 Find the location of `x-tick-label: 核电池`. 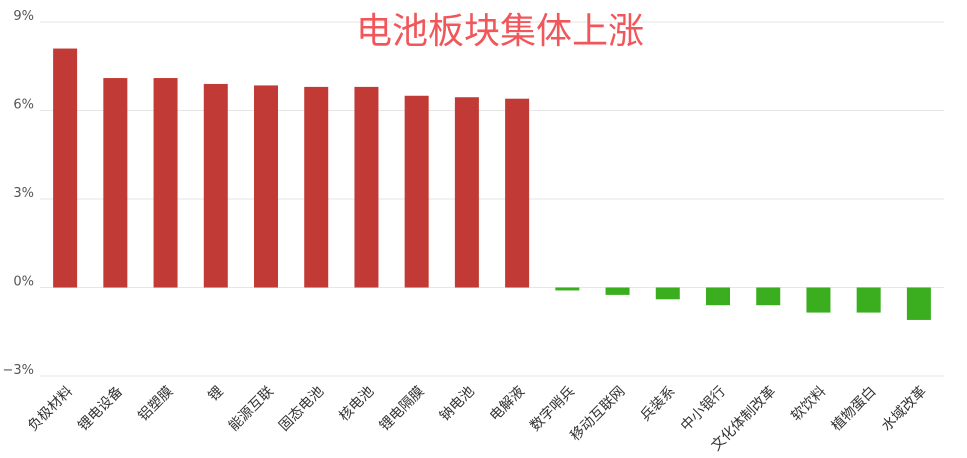

x-tick-label: 核电池 is located at coordinates (356, 404).